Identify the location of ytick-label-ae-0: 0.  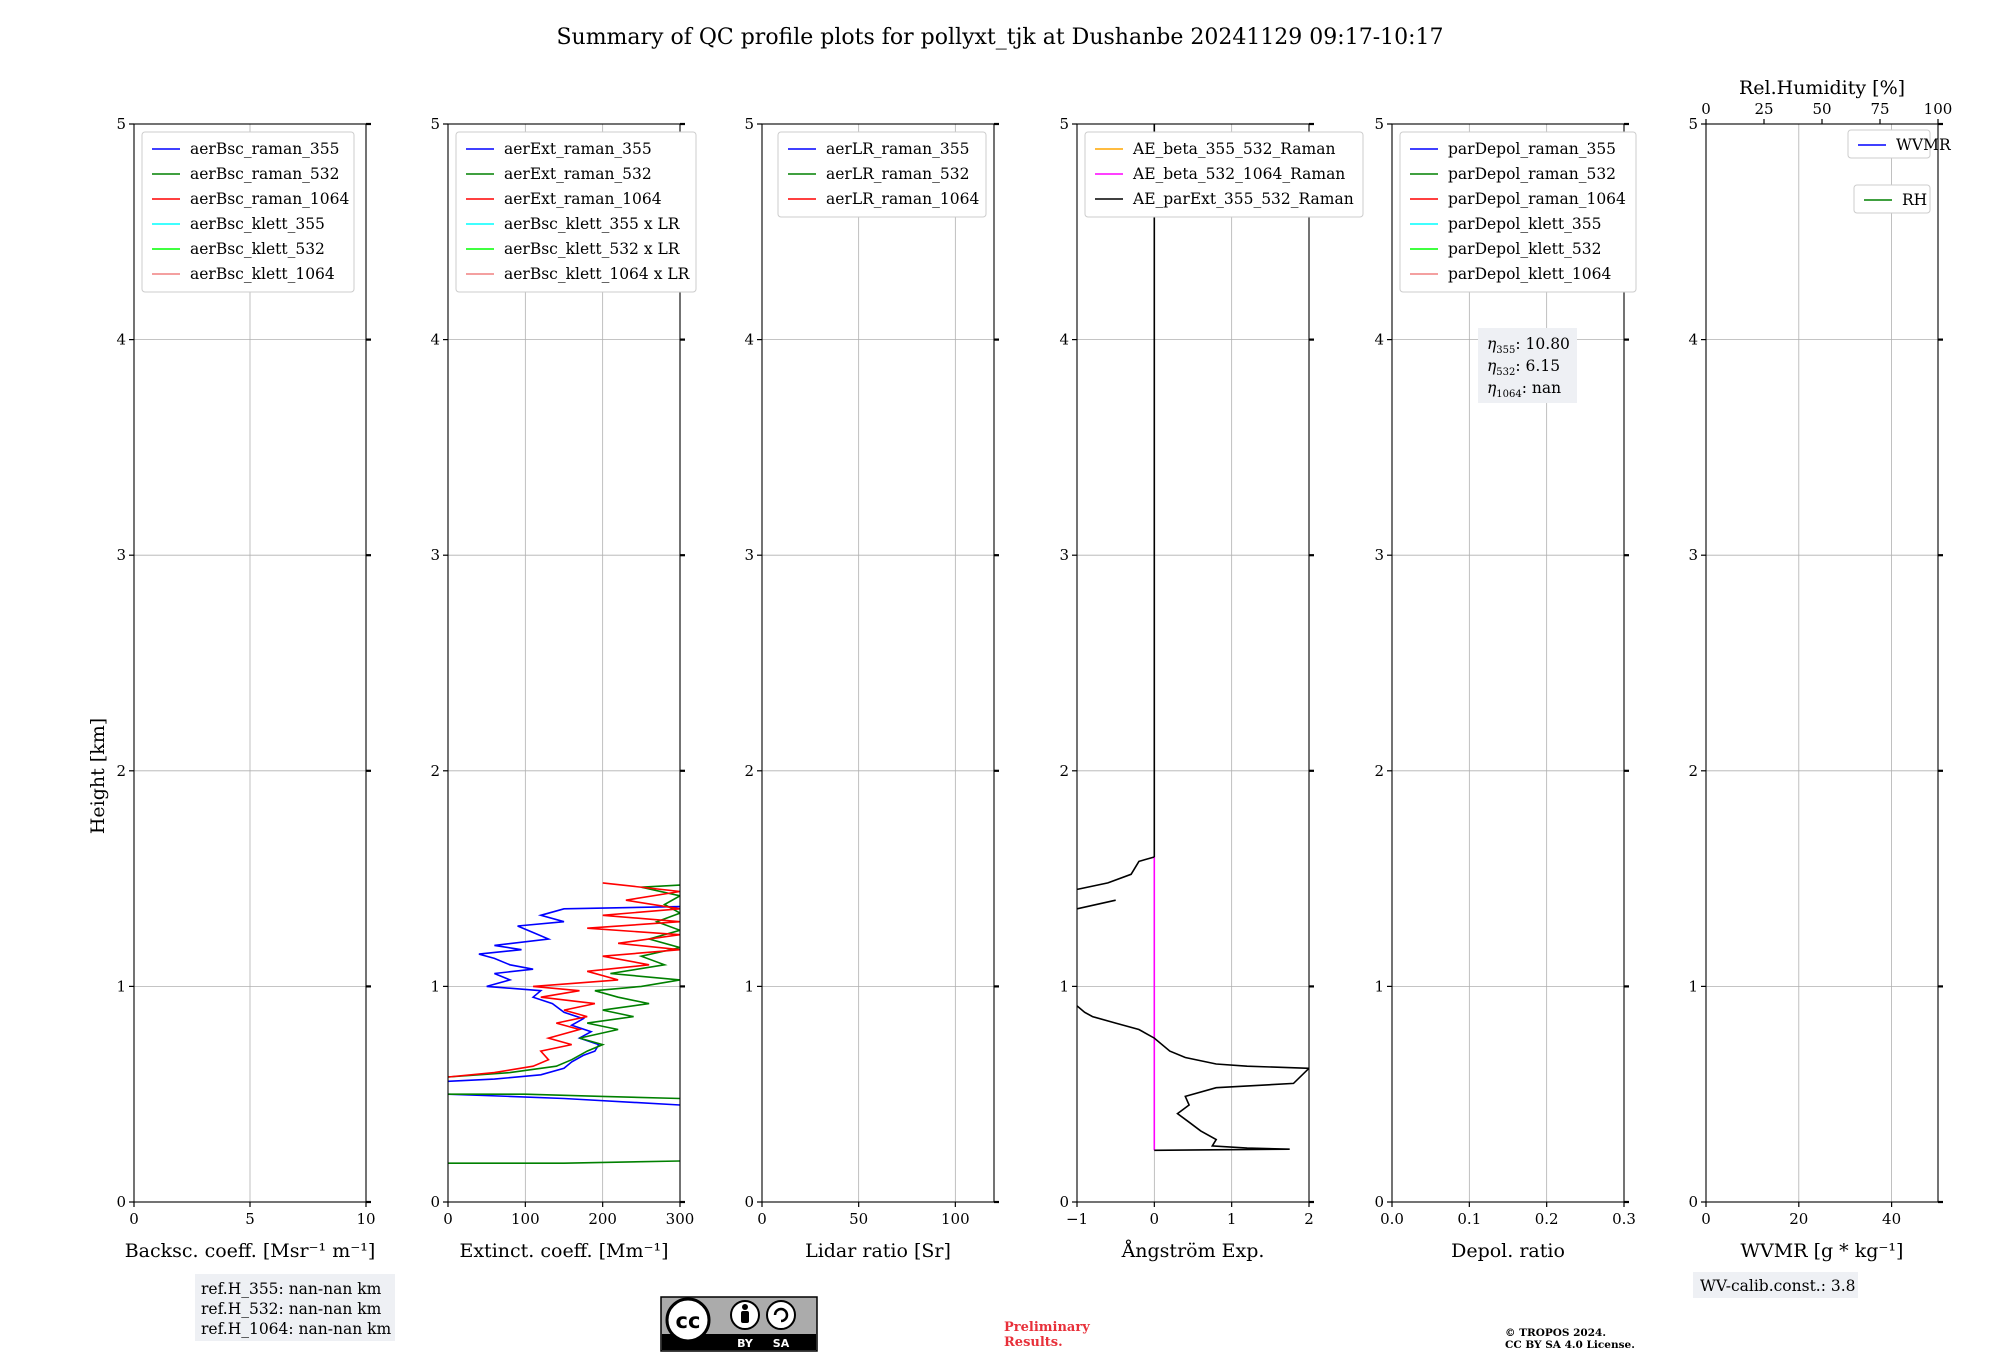
(1064, 1202).